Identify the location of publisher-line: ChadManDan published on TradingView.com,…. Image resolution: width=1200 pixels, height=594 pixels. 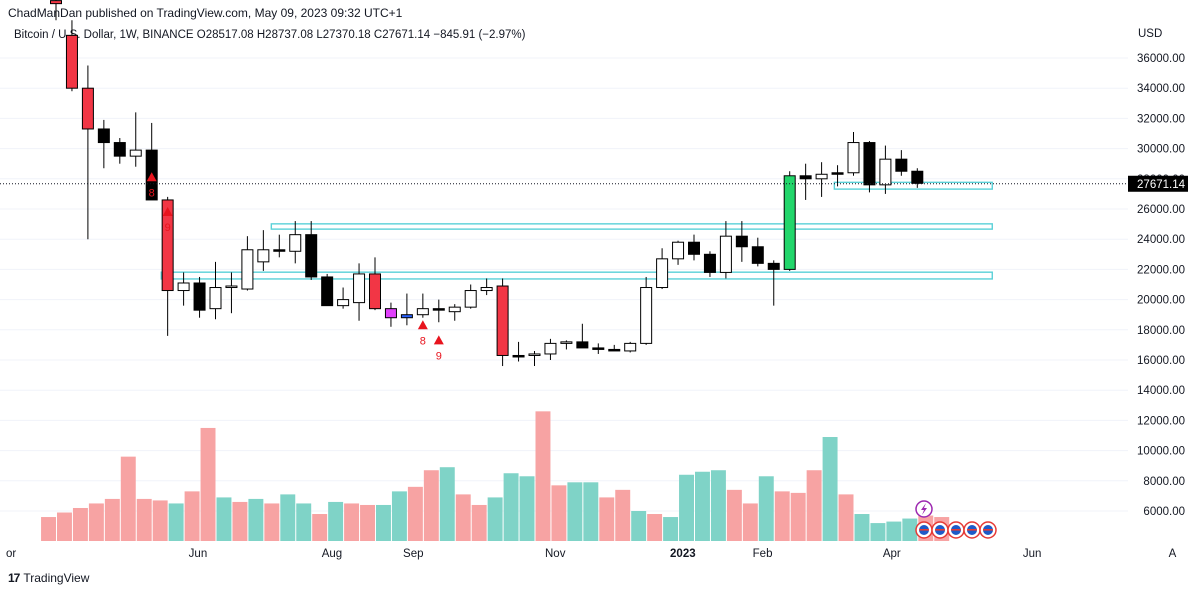
(205, 13).